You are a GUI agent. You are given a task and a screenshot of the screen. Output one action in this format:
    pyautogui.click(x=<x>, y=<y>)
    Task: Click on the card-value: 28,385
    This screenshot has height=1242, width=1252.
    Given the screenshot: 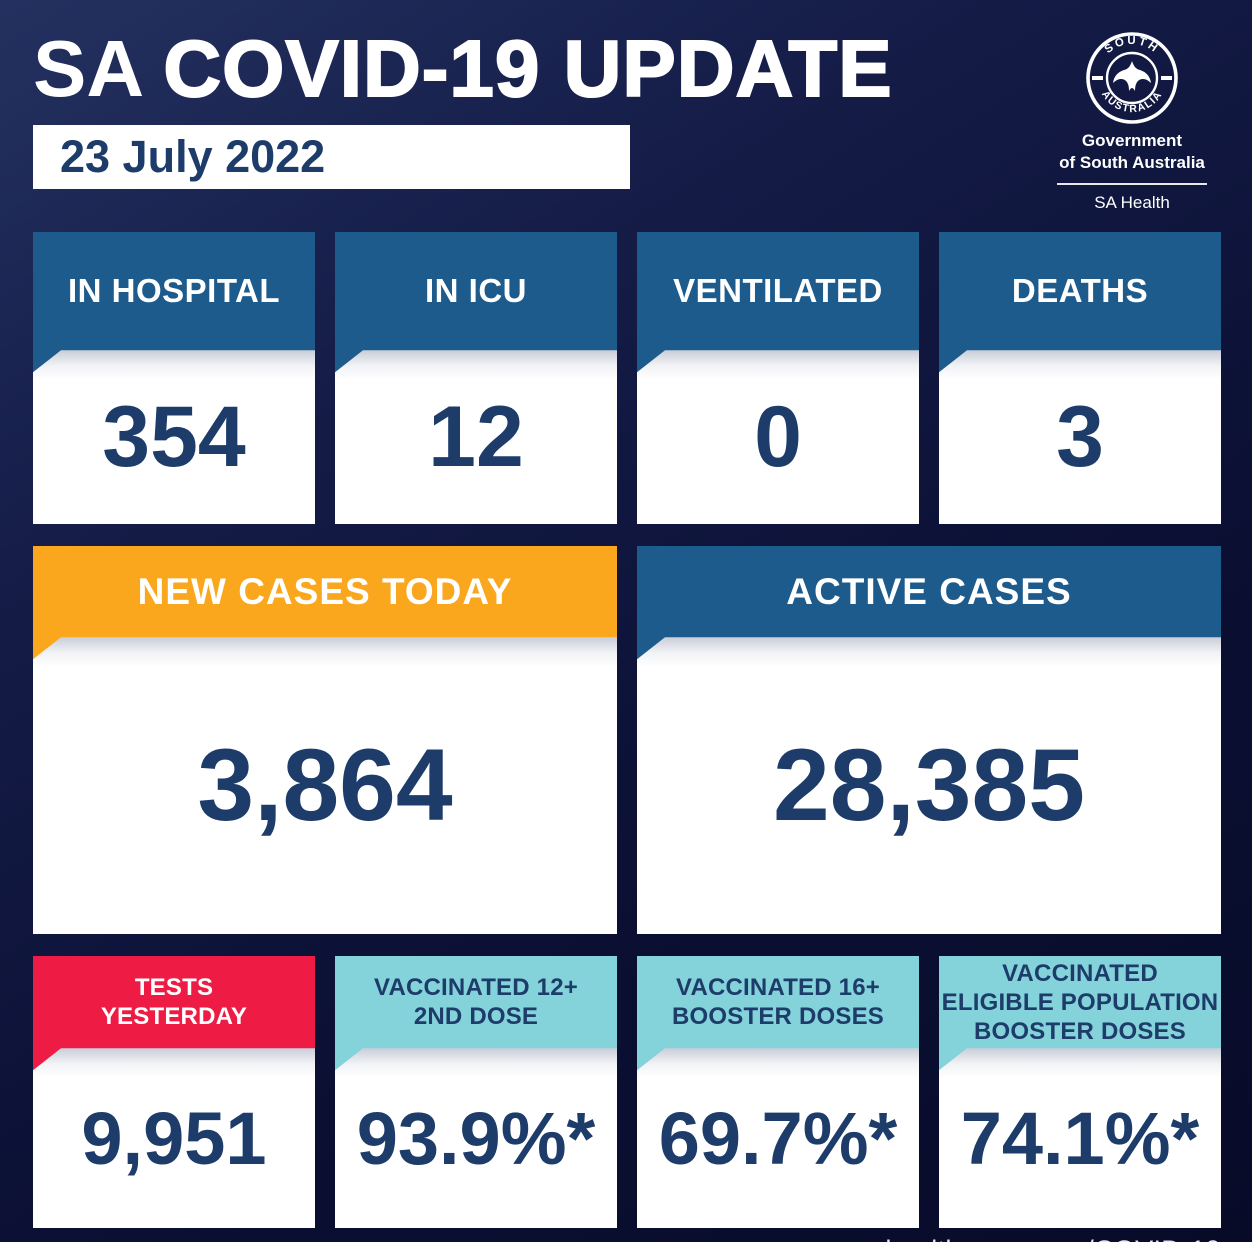 What is the action you would take?
    pyautogui.click(x=929, y=785)
    